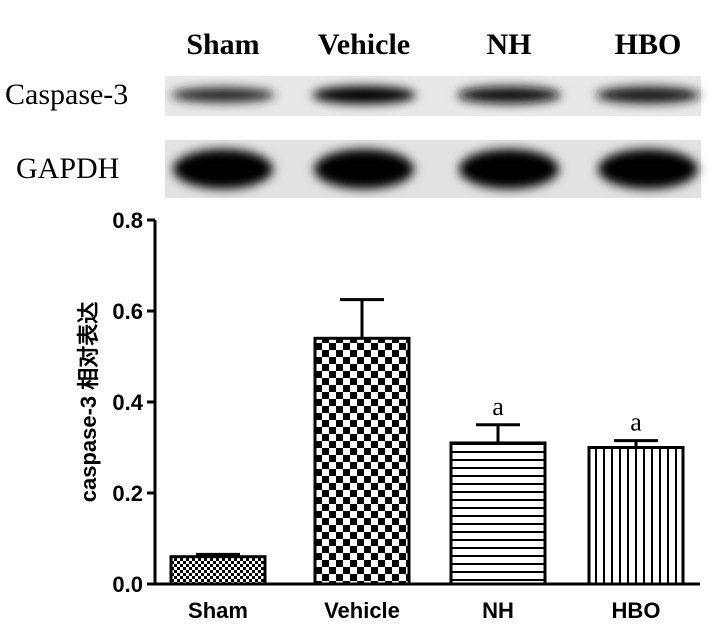  What do you see at coordinates (636, 422) in the screenshot?
I see `significance-label-hbo: a` at bounding box center [636, 422].